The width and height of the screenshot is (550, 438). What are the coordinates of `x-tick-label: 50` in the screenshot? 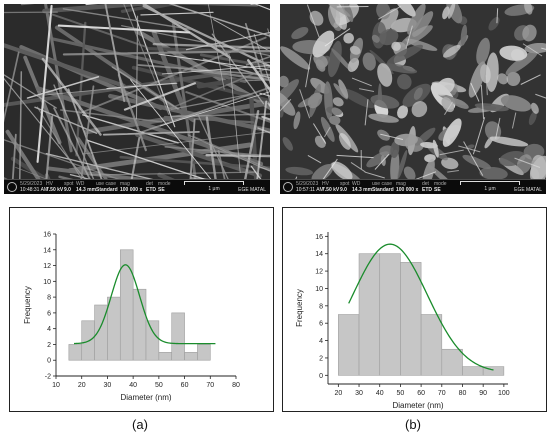 It's located at (401, 393).